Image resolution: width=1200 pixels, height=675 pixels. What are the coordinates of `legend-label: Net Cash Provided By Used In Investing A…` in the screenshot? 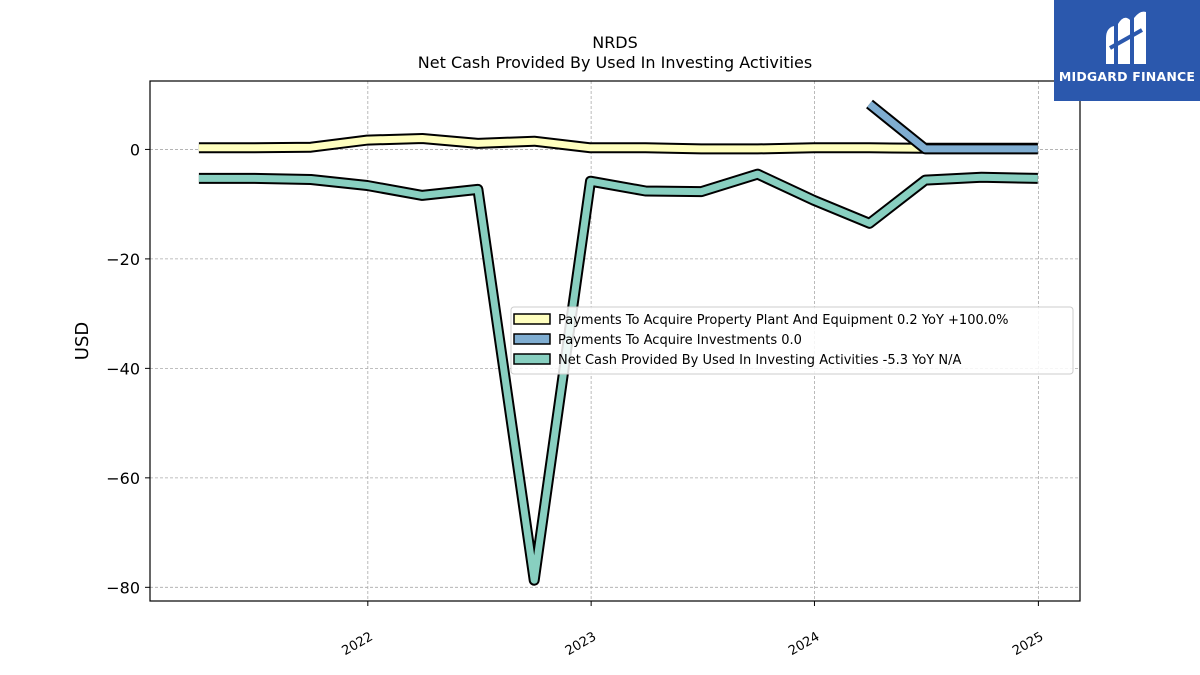 It's located at (759, 360).